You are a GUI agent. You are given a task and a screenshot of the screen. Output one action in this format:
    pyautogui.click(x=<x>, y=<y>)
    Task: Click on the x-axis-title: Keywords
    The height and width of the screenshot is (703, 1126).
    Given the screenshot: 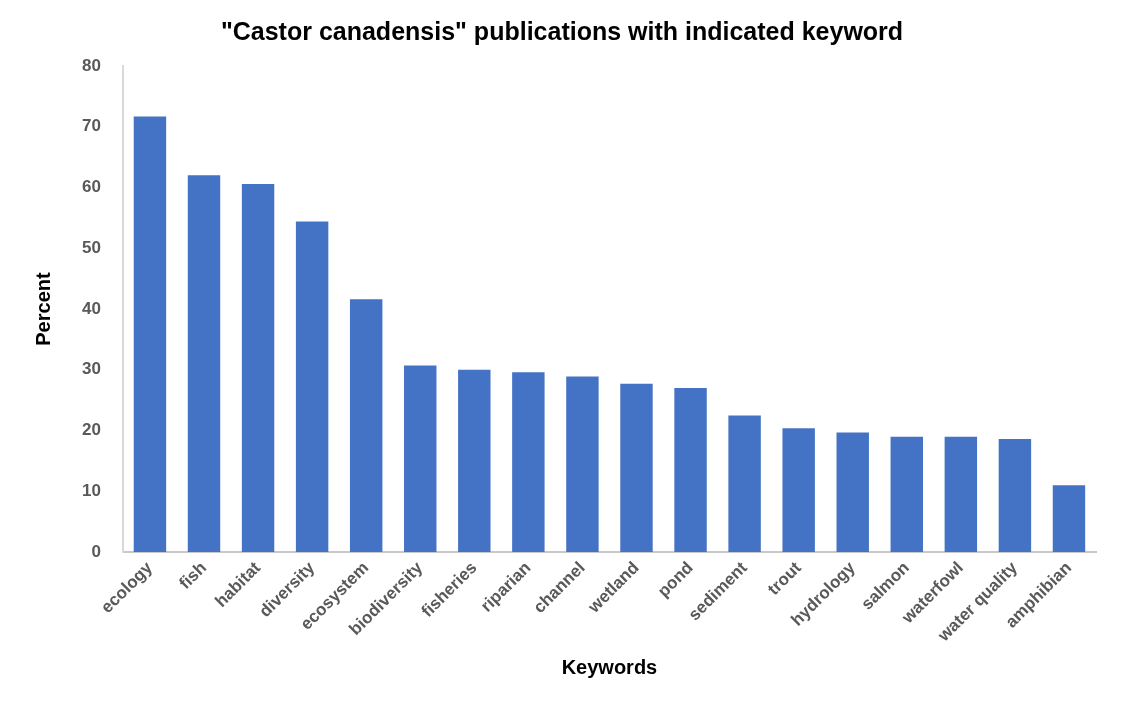 What is the action you would take?
    pyautogui.click(x=609, y=666)
    